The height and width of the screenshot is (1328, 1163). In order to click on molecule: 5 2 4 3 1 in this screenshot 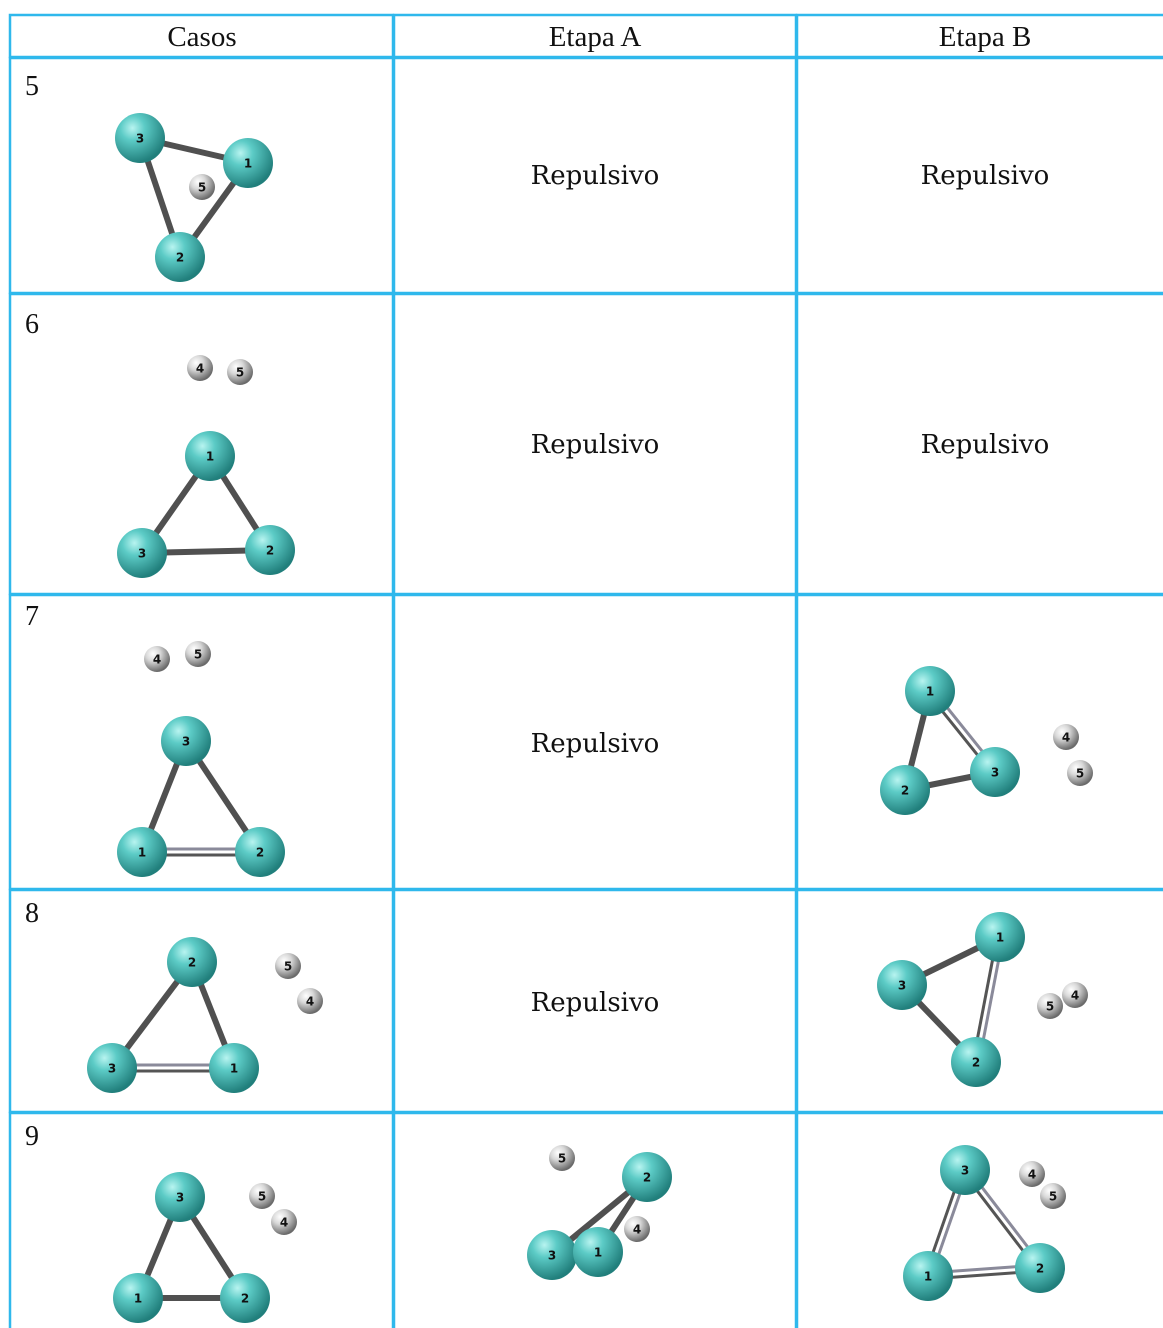, I will do `click(599, 1212)`.